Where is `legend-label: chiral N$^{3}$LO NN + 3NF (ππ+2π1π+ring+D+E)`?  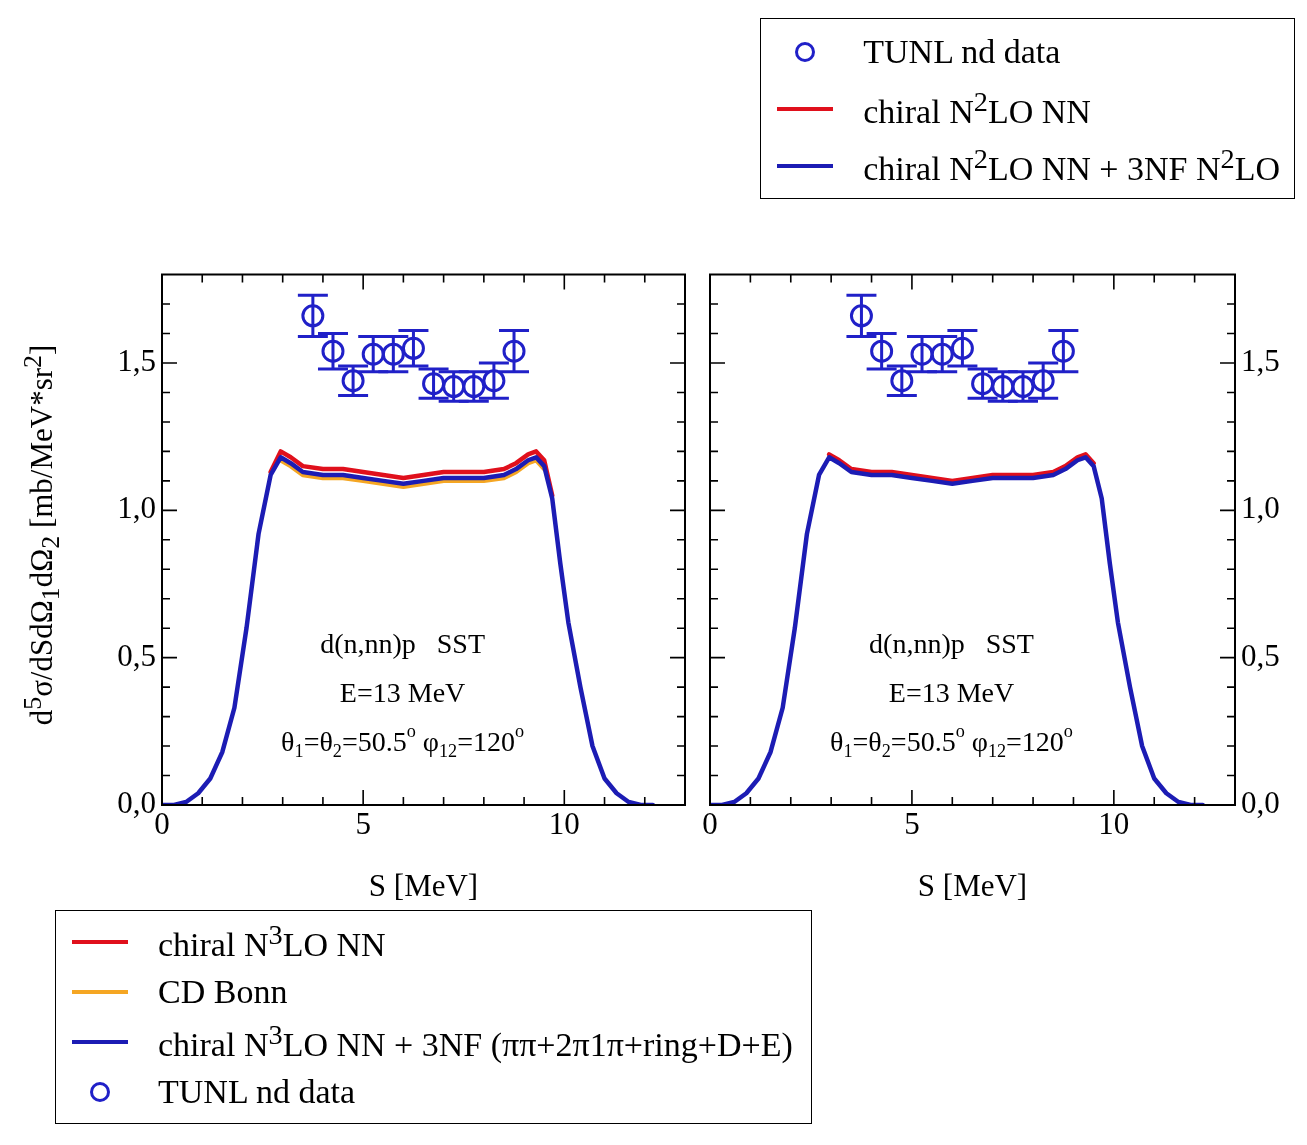 legend-label: chiral N$^{3}$LO NN + 3NF (ππ+2π1π+ring+D+E) is located at coordinates (475, 1042).